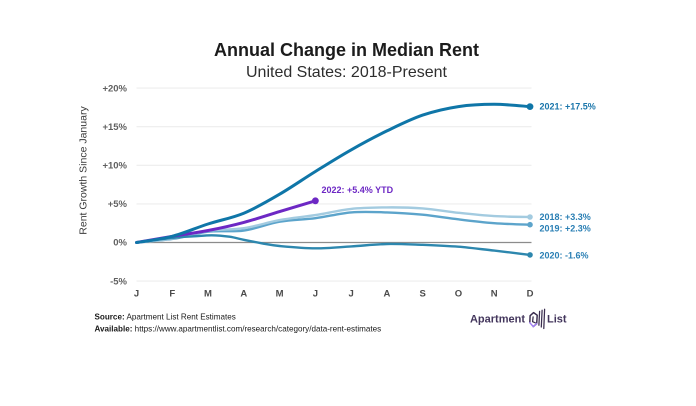  What do you see at coordinates (568, 107) in the screenshot?
I see `svg-text: 2021: +17.5%` at bounding box center [568, 107].